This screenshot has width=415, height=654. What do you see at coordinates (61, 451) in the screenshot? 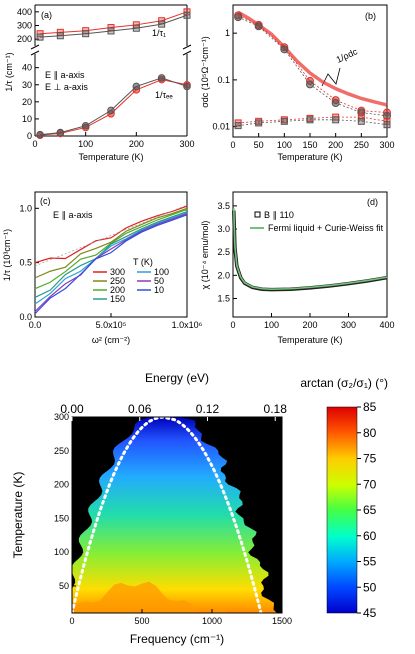
I see `panel-e-ytick-label: 250` at bounding box center [61, 451].